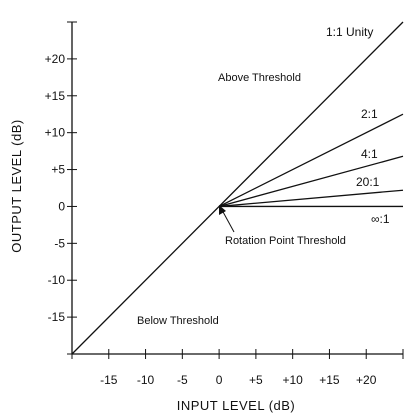  What do you see at coordinates (292, 380) in the screenshot?
I see `x-tick-label: +10` at bounding box center [292, 380].